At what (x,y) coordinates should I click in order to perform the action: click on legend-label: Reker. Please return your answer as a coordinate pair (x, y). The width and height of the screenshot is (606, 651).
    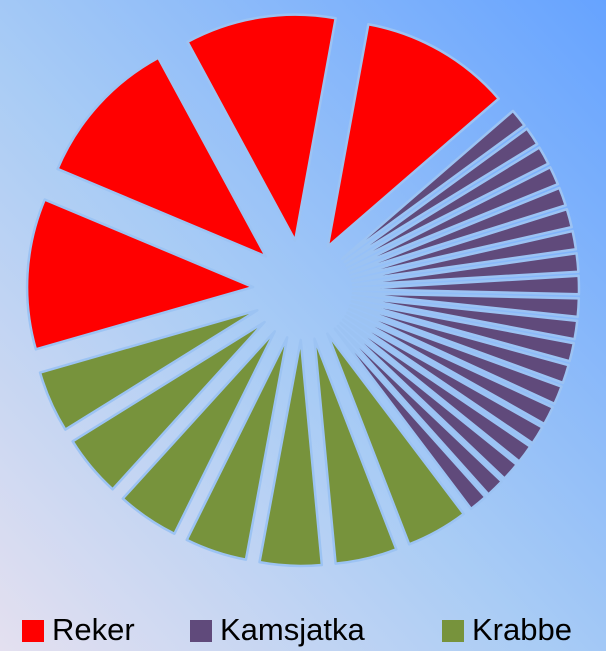
    Looking at the image, I should click on (93, 629).